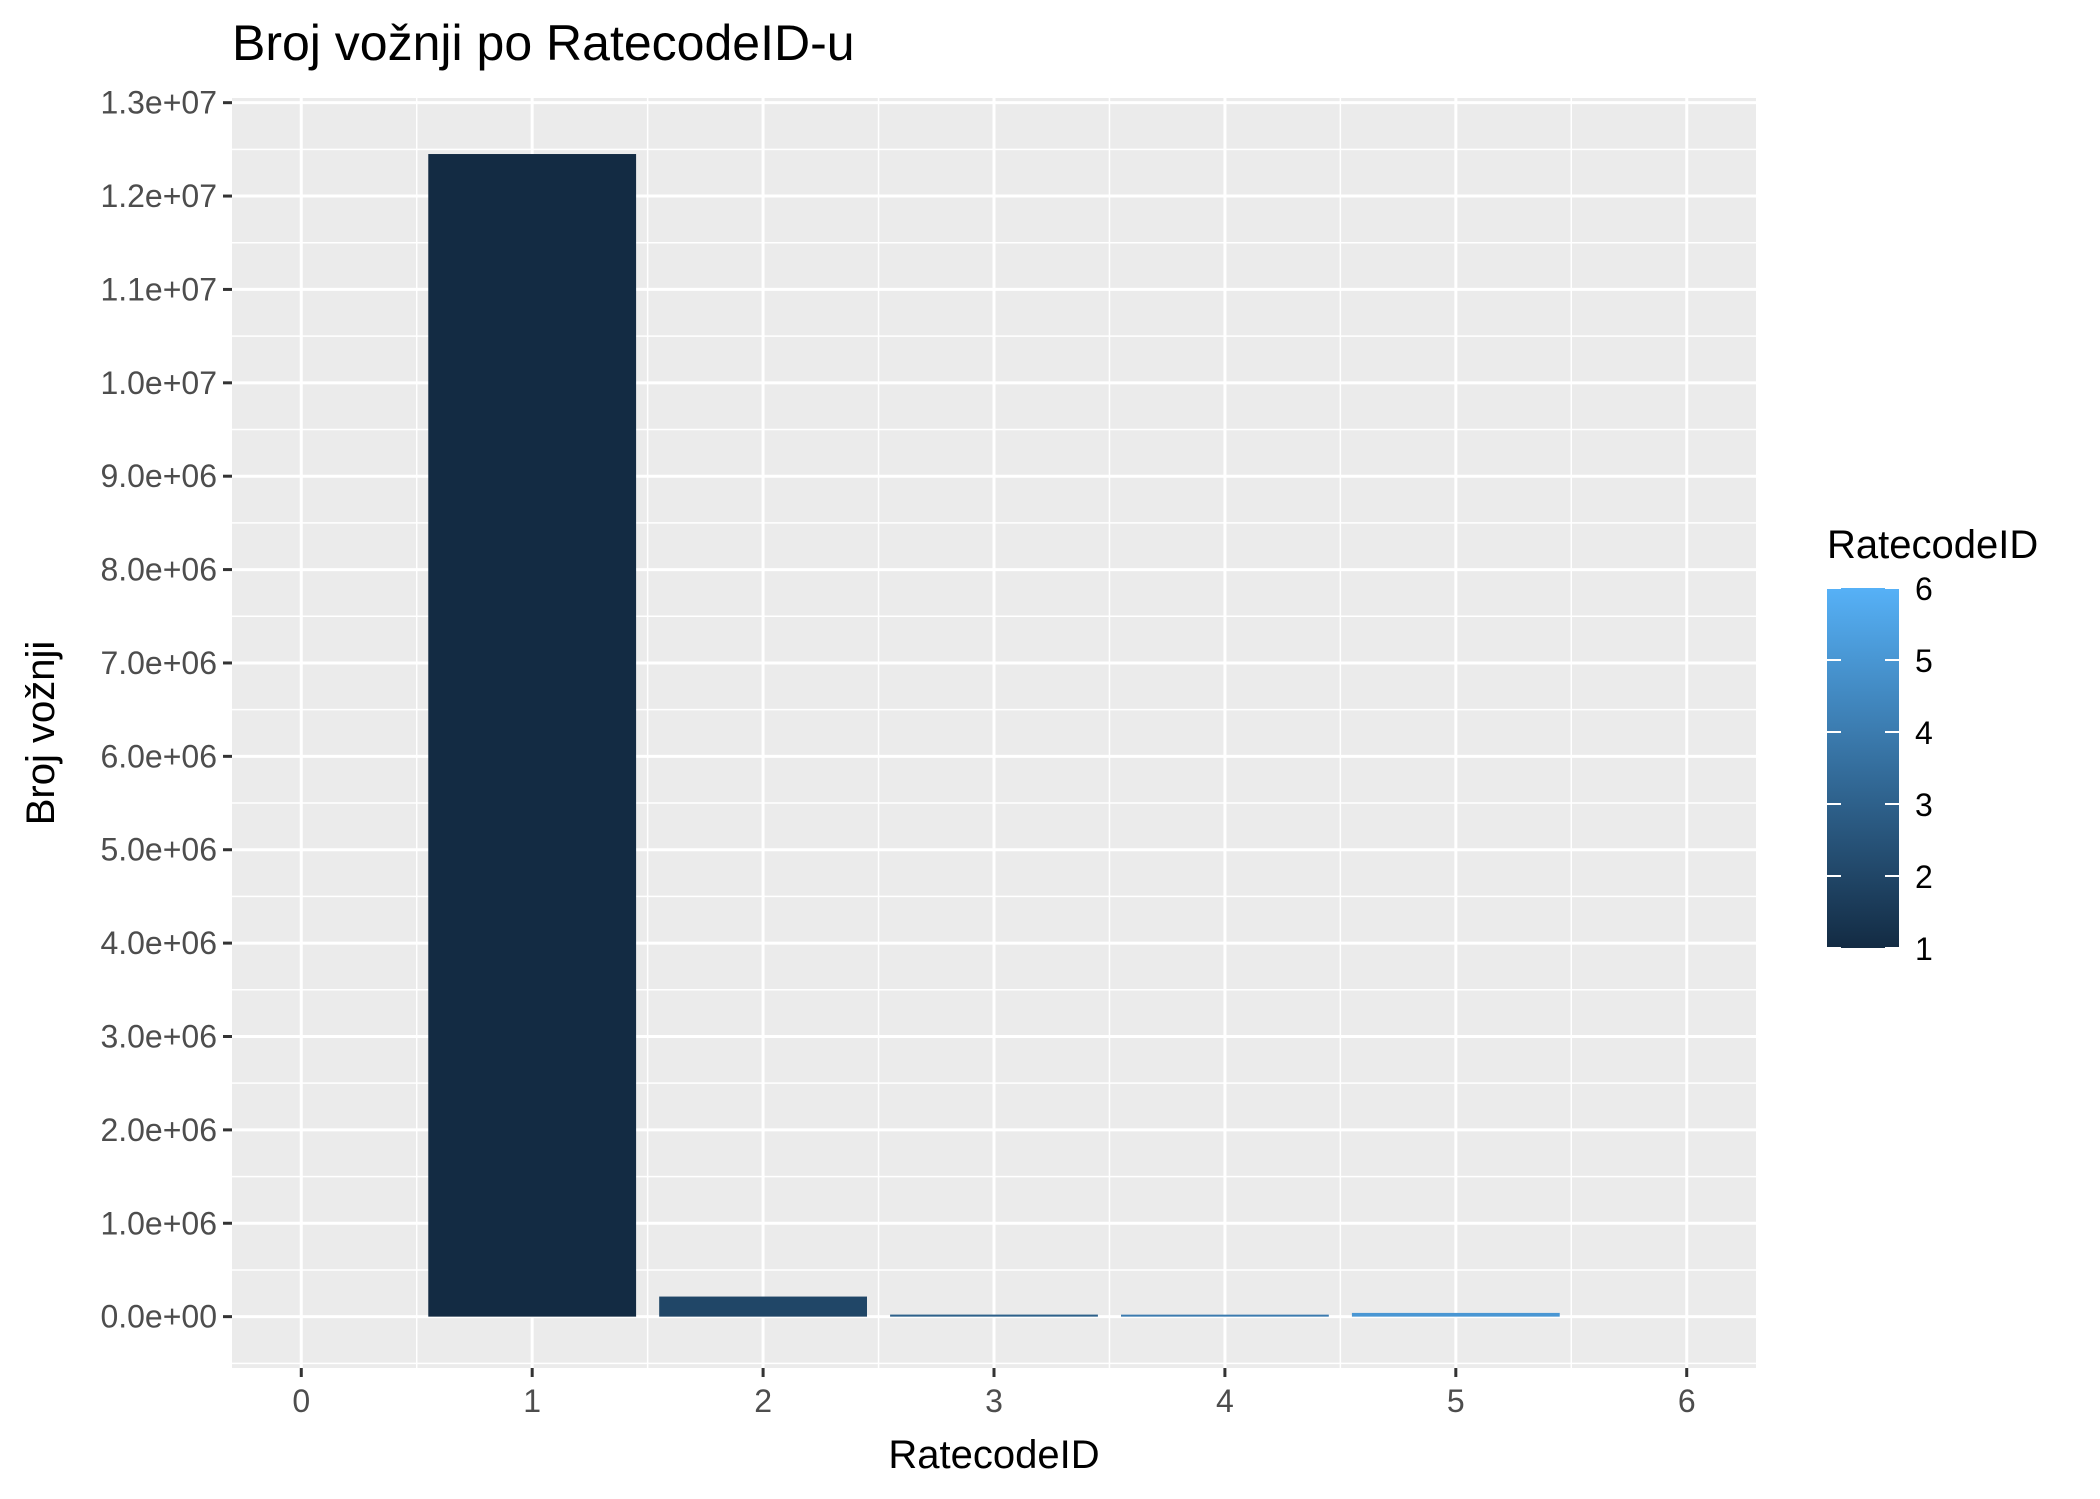 The image size is (2100, 1499). What do you see at coordinates (1924, 877) in the screenshot?
I see `legend-label: 2` at bounding box center [1924, 877].